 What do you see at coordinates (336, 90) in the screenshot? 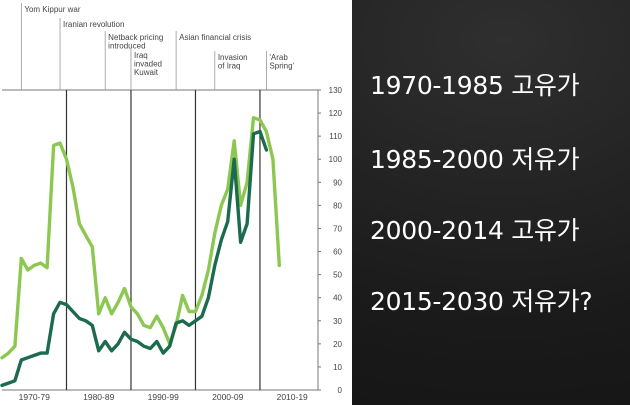
I see `y-tick-label: 130` at bounding box center [336, 90].